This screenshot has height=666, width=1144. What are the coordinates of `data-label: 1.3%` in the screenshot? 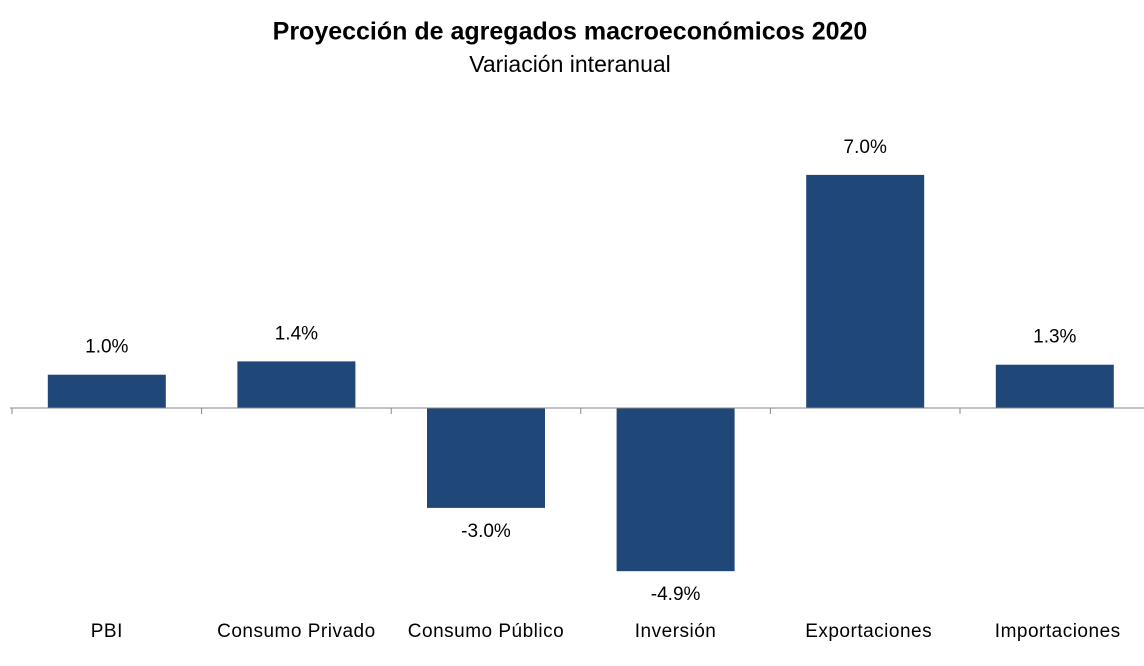 It's located at (1054, 337).